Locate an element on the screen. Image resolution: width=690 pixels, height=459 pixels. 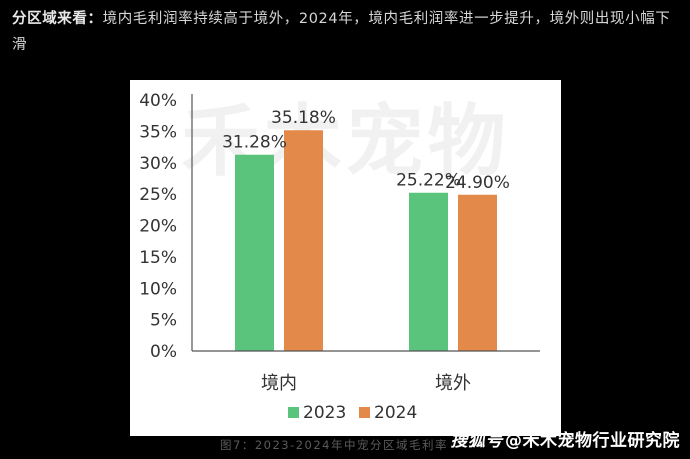
data-label: 25.22% is located at coordinates (428, 181).